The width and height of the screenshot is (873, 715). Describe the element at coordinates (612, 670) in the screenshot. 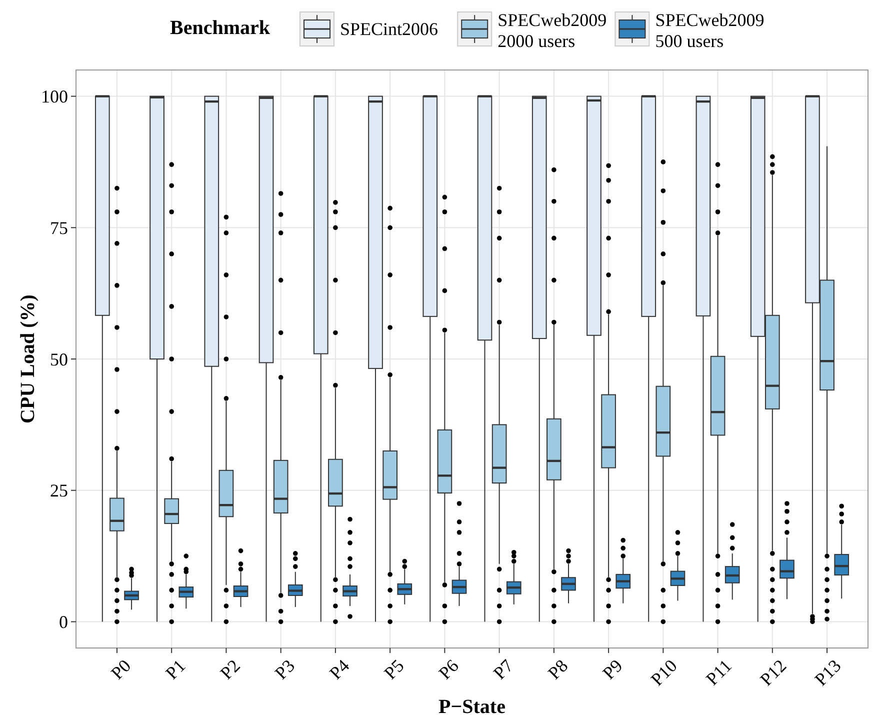

I see `x-tick-label: P9` at that location.